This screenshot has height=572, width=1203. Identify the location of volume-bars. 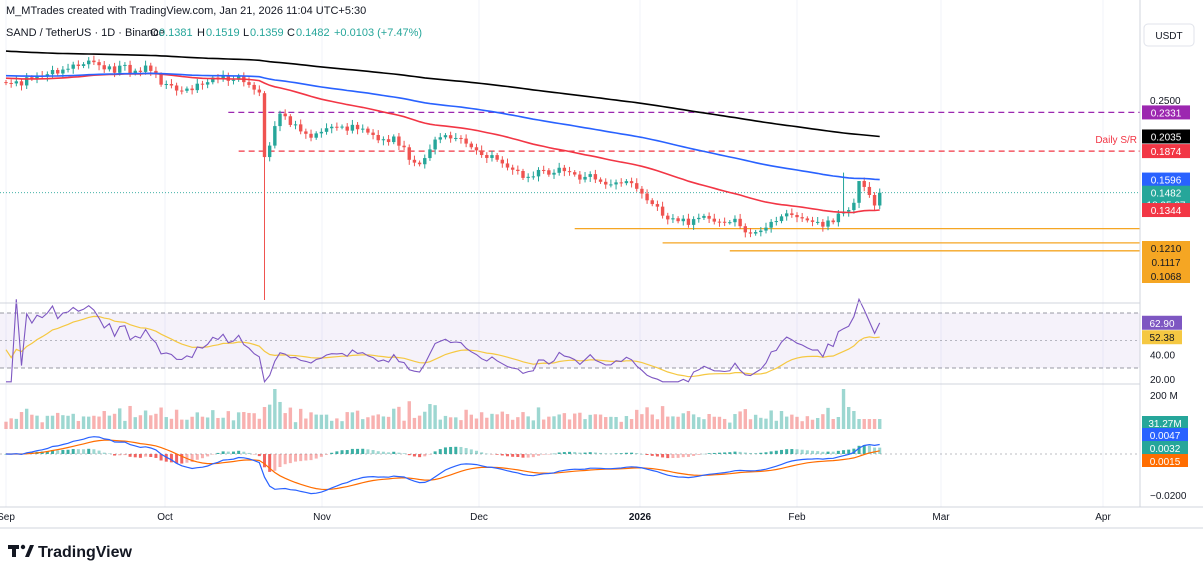
(443, 409).